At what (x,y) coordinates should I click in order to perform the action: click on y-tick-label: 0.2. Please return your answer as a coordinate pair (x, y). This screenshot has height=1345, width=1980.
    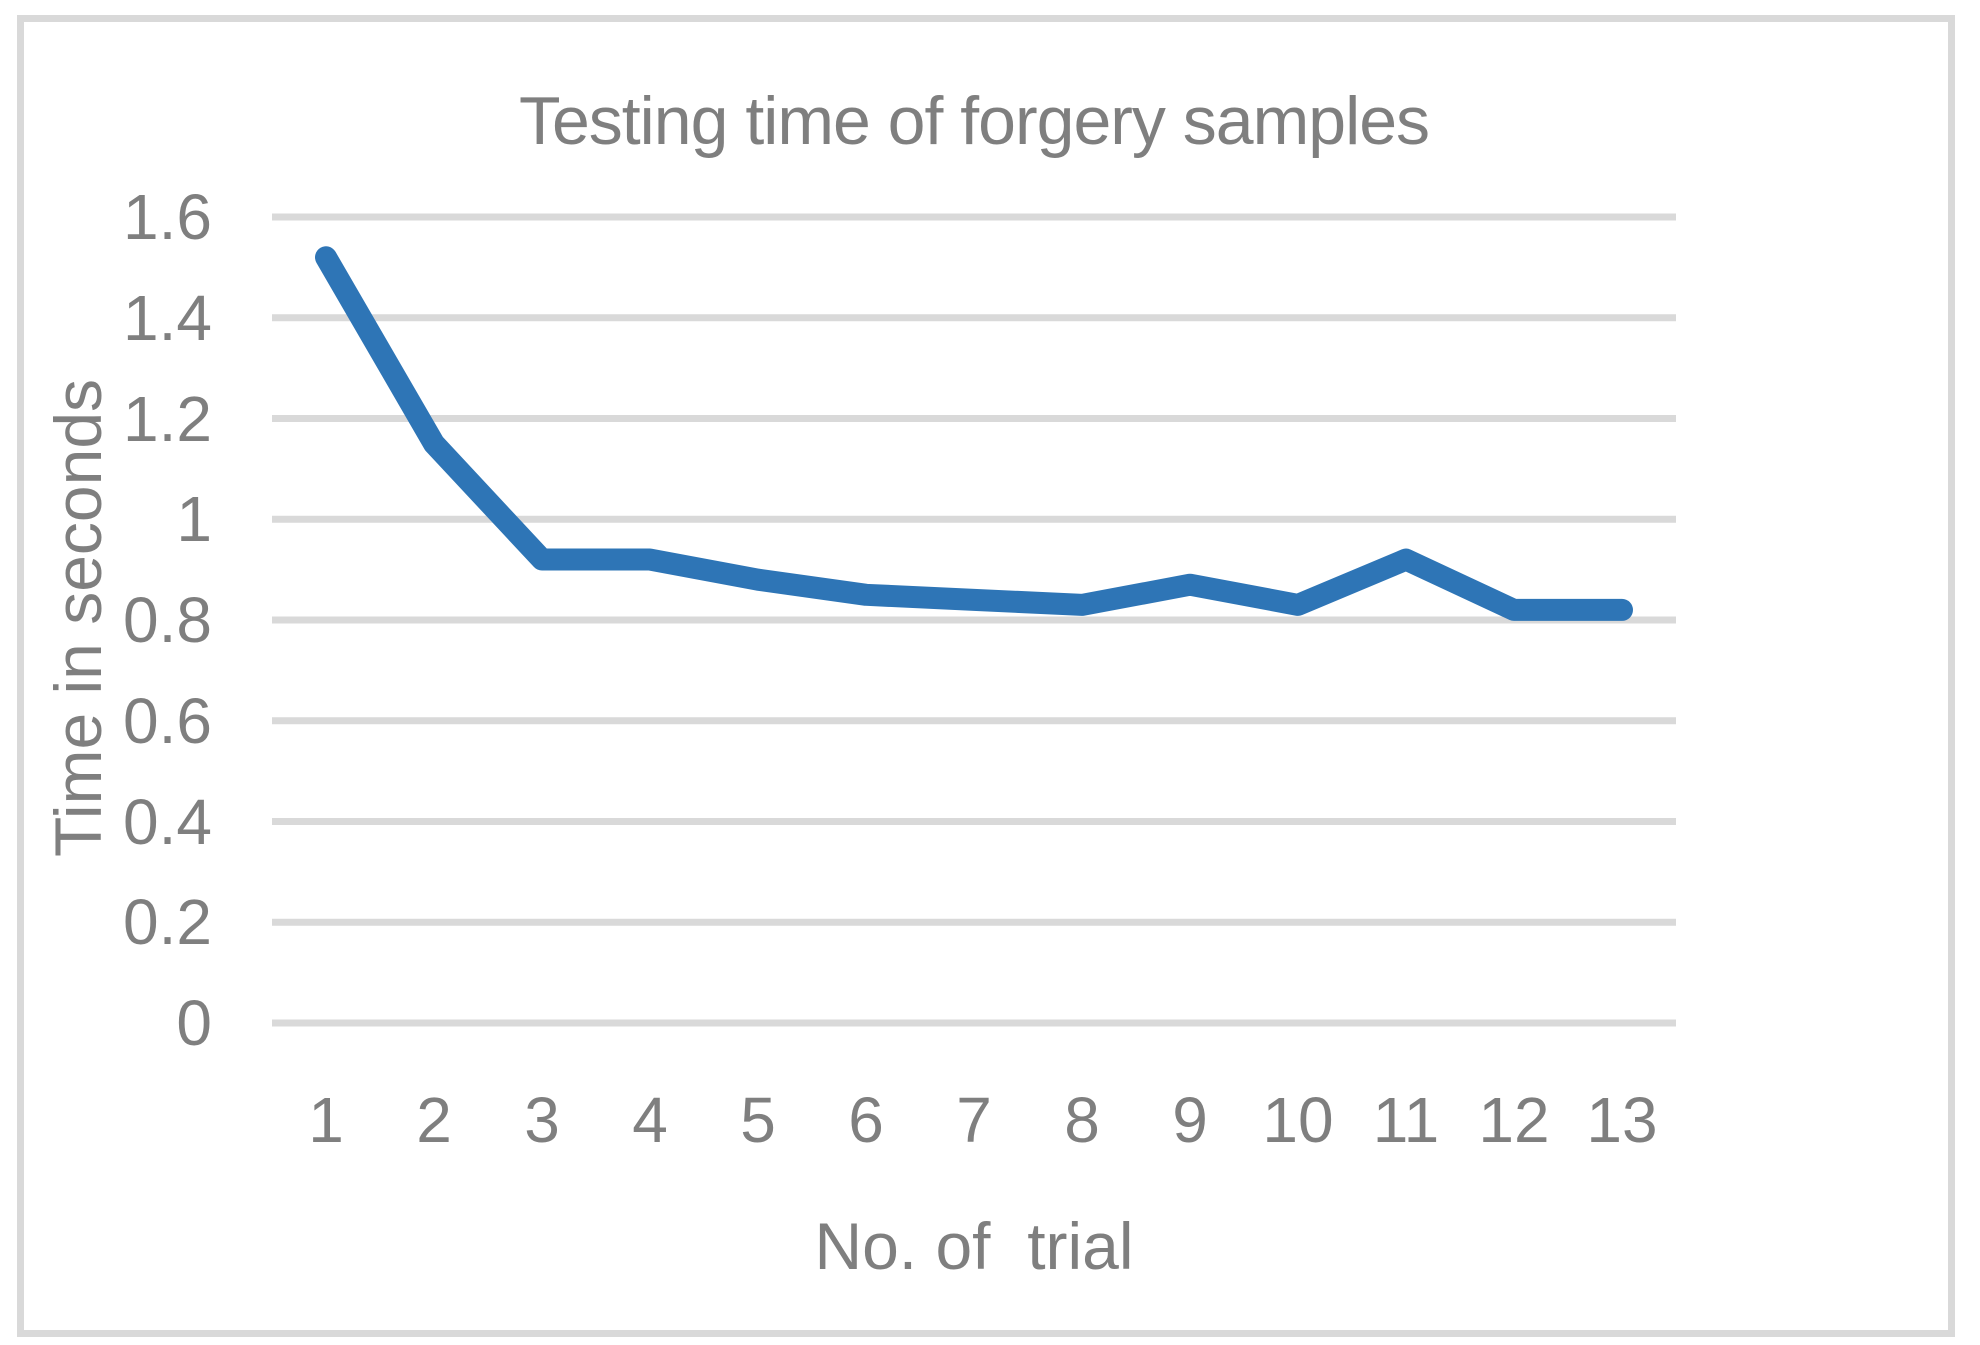
    Looking at the image, I should click on (167, 922).